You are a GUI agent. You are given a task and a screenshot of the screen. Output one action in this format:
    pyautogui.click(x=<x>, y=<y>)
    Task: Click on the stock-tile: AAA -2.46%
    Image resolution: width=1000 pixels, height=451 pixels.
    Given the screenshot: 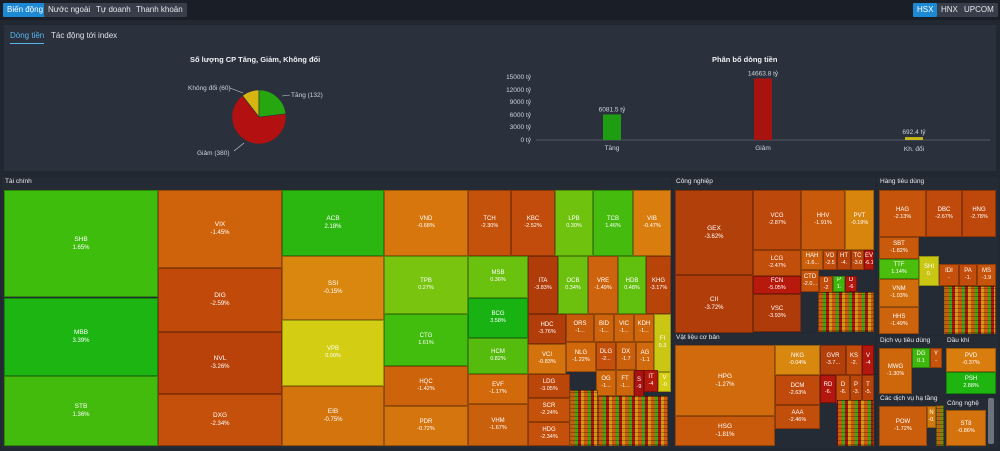 What is the action you would take?
    pyautogui.click(x=797, y=417)
    